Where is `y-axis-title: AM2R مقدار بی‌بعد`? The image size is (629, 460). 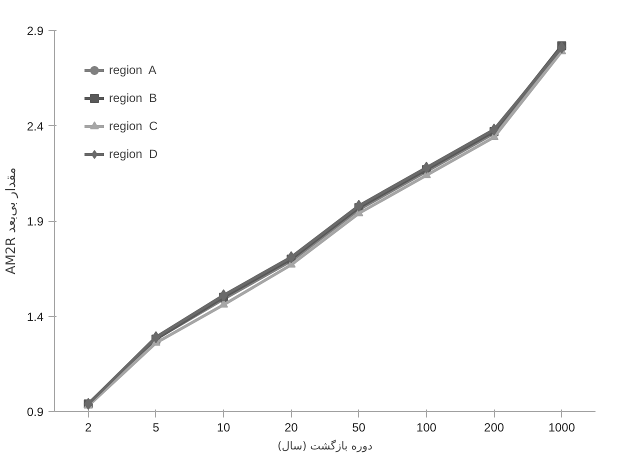
y-axis-title: AM2R مقدار بی‌بعد is located at coordinates (11, 221).